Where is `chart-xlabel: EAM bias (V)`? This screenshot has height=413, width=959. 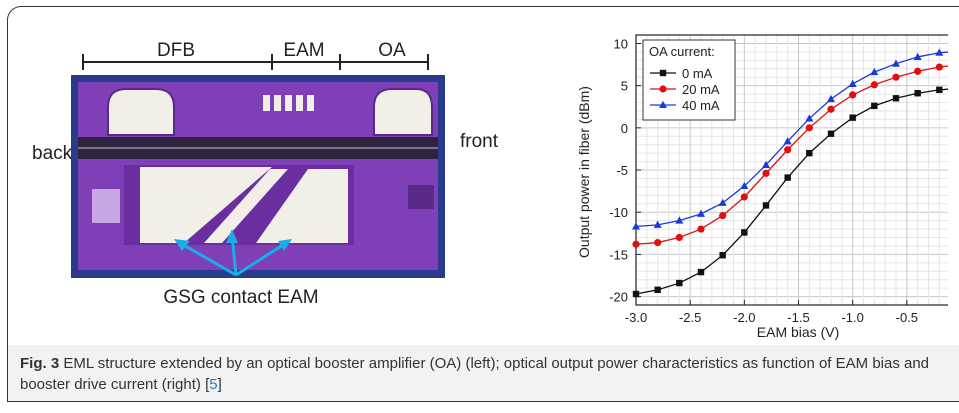
chart-xlabel: EAM bias (V) is located at coordinates (798, 332).